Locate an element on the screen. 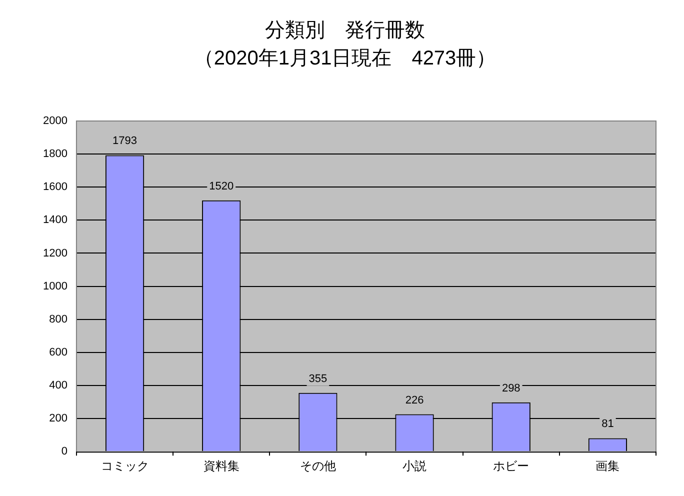  data-label: 298 is located at coordinates (511, 388).